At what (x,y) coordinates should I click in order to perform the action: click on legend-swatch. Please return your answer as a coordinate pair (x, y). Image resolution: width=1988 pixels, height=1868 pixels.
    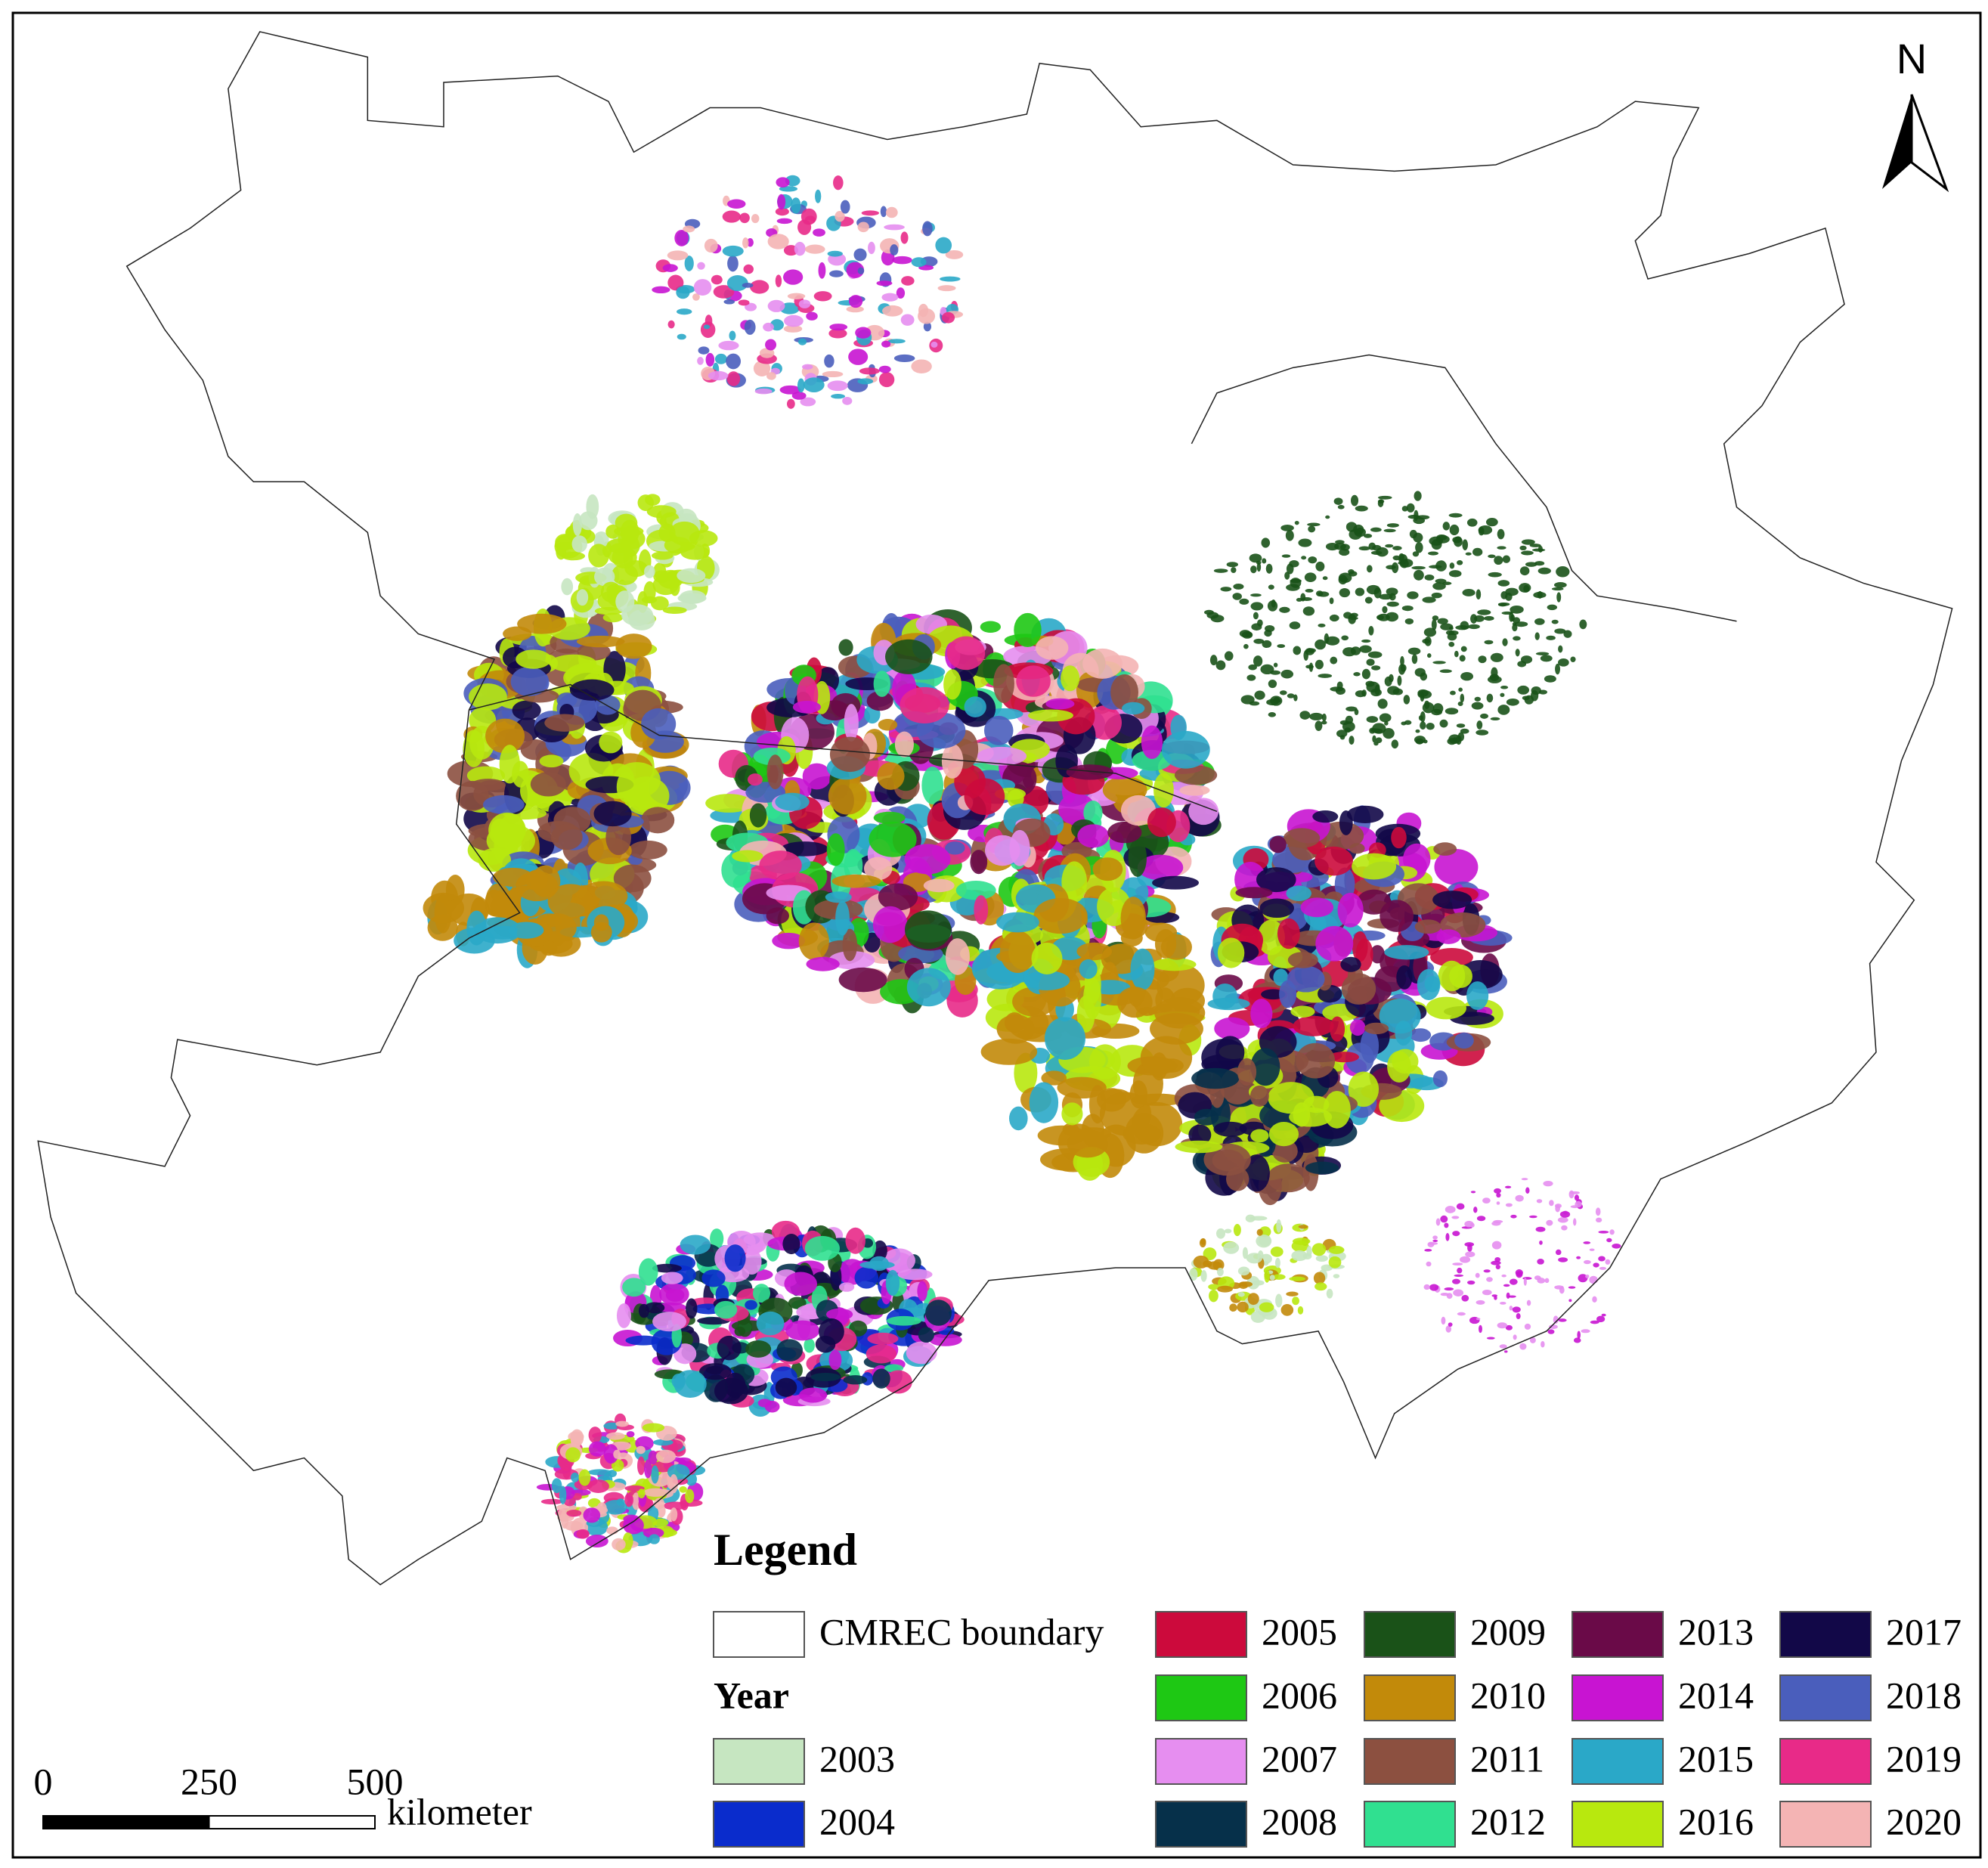
    Looking at the image, I should click on (1825, 1825).